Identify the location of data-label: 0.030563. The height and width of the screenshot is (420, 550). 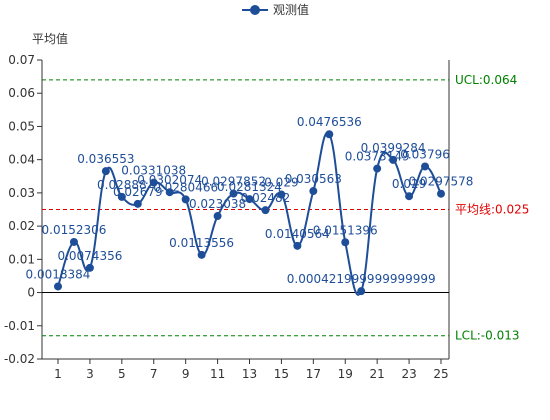
(313, 179).